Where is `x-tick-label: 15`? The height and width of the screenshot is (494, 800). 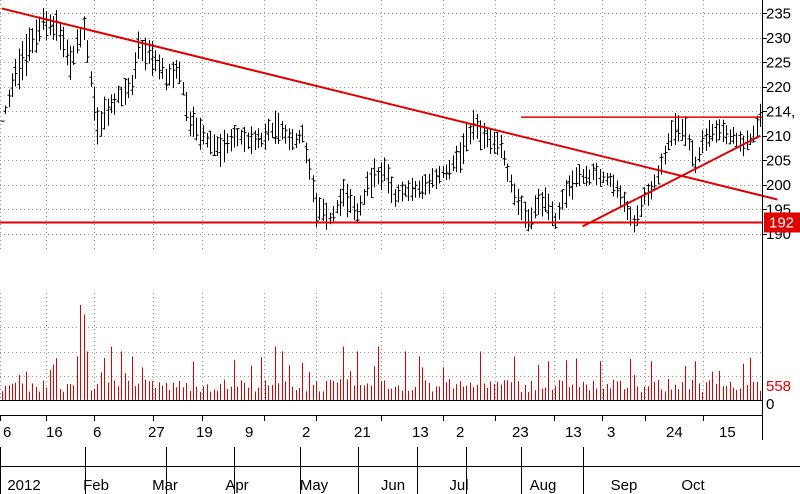 x-tick-label: 15 is located at coordinates (727, 432).